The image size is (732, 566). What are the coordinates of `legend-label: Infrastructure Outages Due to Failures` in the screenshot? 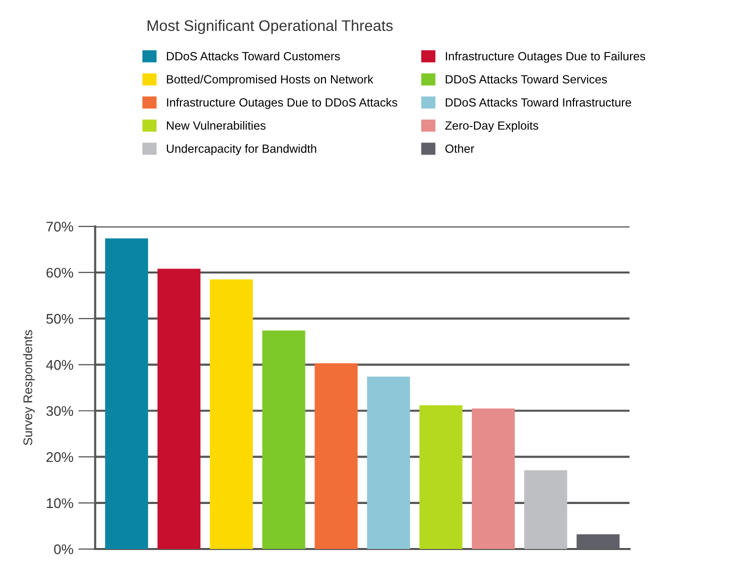 It's located at (546, 57).